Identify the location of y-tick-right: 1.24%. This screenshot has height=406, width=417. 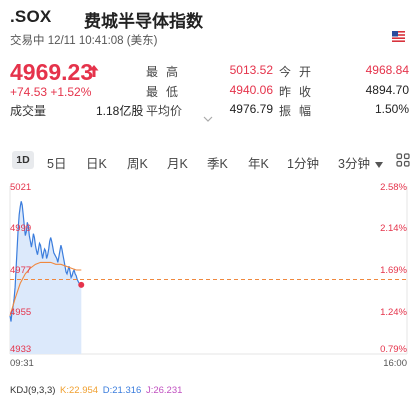
(393, 312).